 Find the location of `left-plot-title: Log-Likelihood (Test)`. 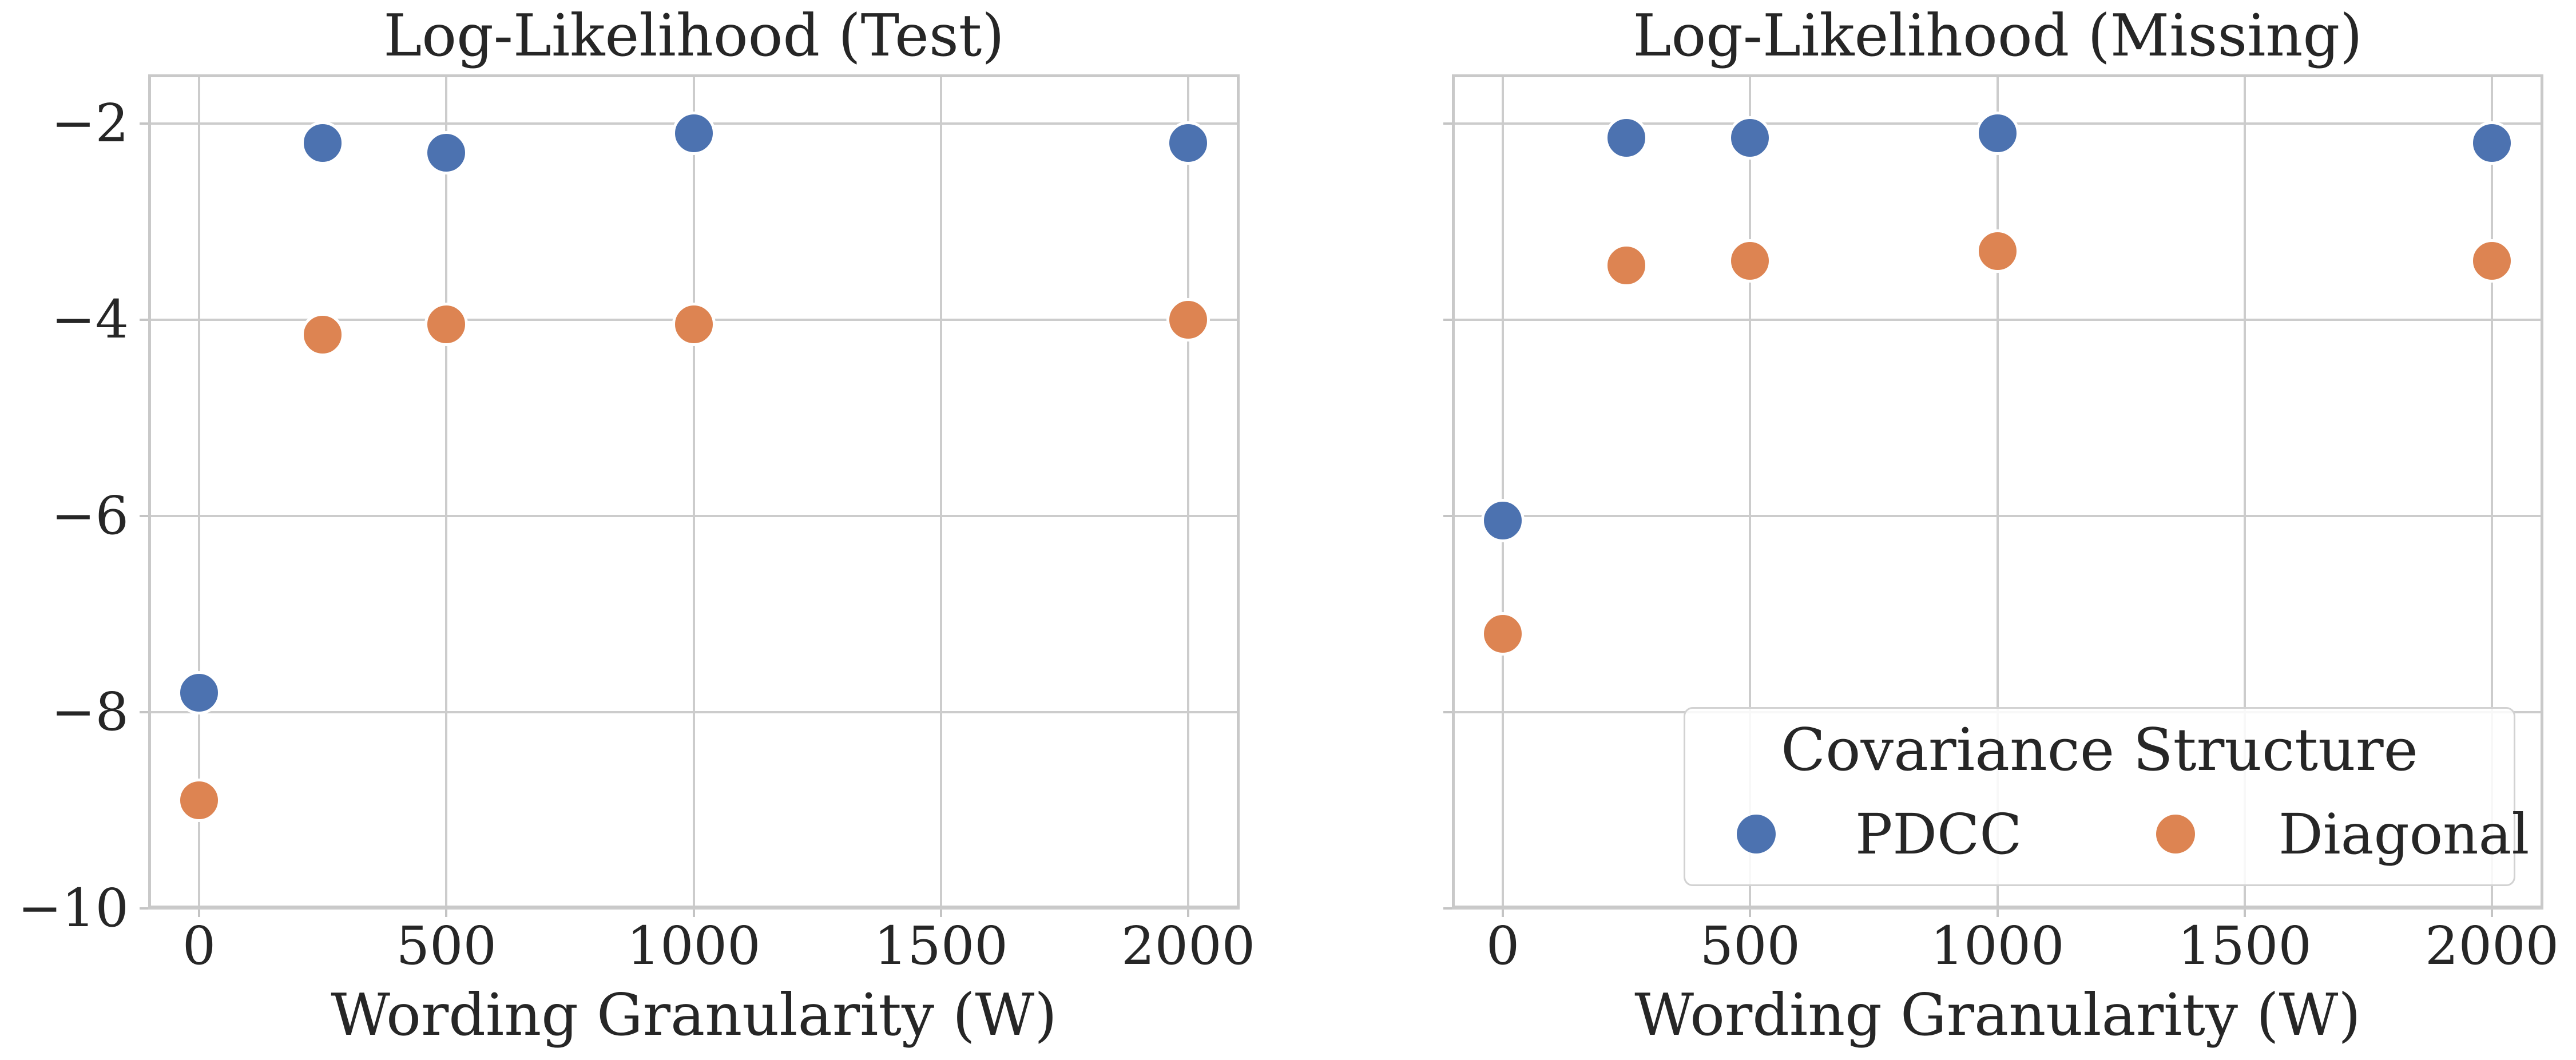

left-plot-title: Log-Likelihood (Test) is located at coordinates (694, 35).